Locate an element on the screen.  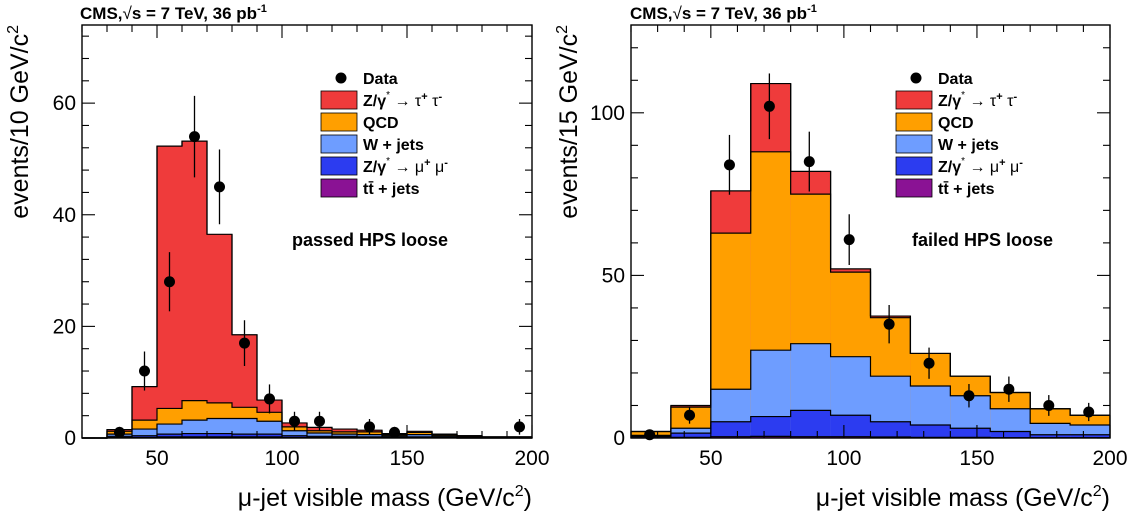
y-tick-label: 40 is located at coordinates (64, 215).